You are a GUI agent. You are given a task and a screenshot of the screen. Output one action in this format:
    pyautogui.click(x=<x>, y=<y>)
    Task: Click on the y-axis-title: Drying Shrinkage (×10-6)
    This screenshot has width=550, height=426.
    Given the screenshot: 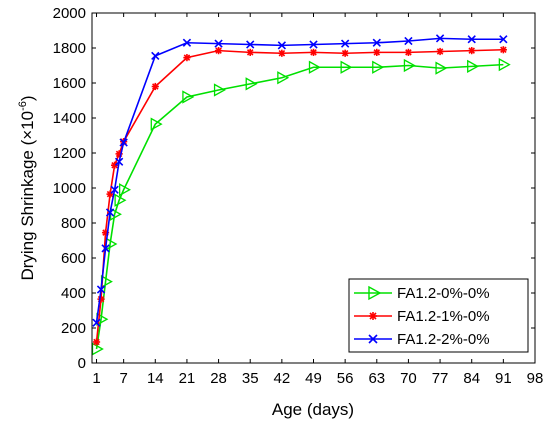 What is the action you would take?
    pyautogui.click(x=27, y=187)
    